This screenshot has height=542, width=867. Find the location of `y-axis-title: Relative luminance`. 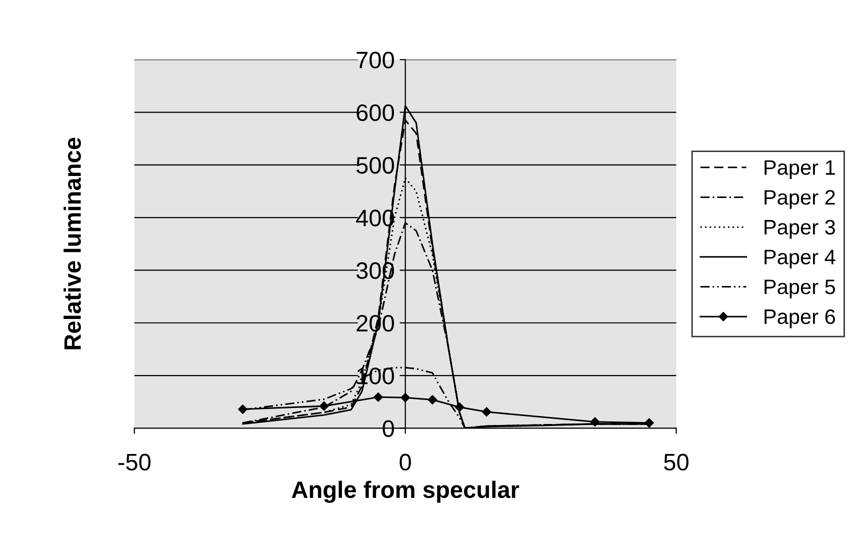

y-axis-title: Relative luminance is located at coordinates (72, 244).